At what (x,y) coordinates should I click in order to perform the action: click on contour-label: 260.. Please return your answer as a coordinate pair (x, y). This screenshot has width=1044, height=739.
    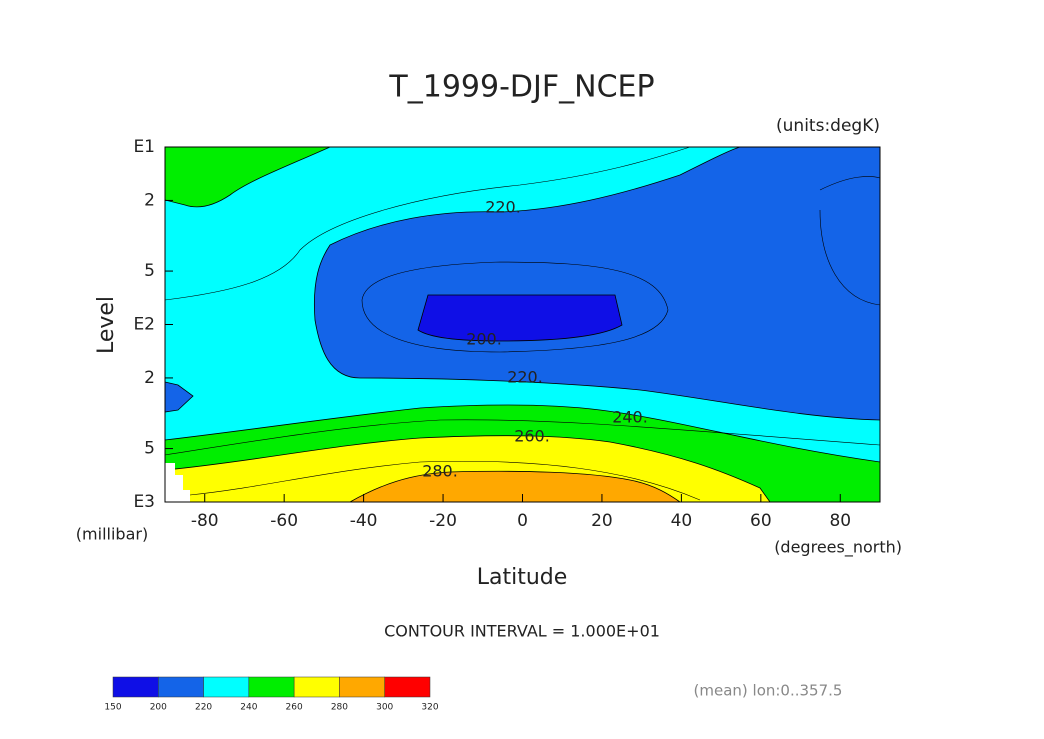
    Looking at the image, I should click on (532, 436).